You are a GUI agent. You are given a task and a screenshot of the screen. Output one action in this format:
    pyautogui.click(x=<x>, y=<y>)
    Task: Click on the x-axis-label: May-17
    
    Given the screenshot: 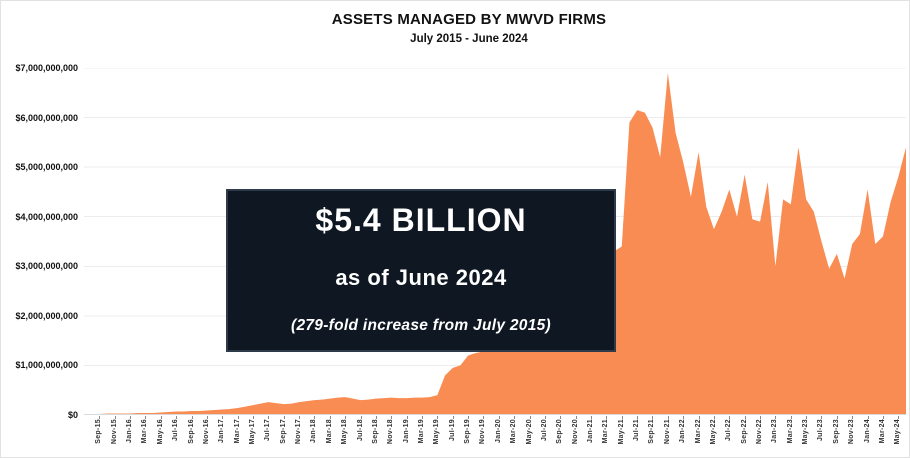 What is the action you would take?
    pyautogui.click(x=252, y=432)
    